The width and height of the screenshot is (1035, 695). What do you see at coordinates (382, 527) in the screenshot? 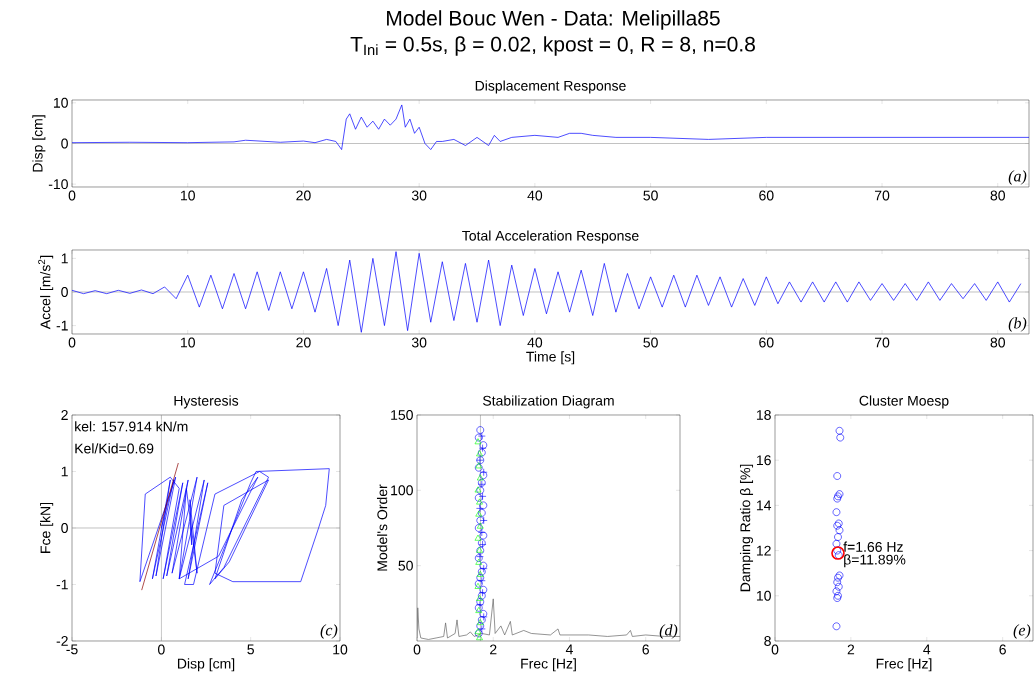
I see `y-axis-title: Model's Order` at bounding box center [382, 527].